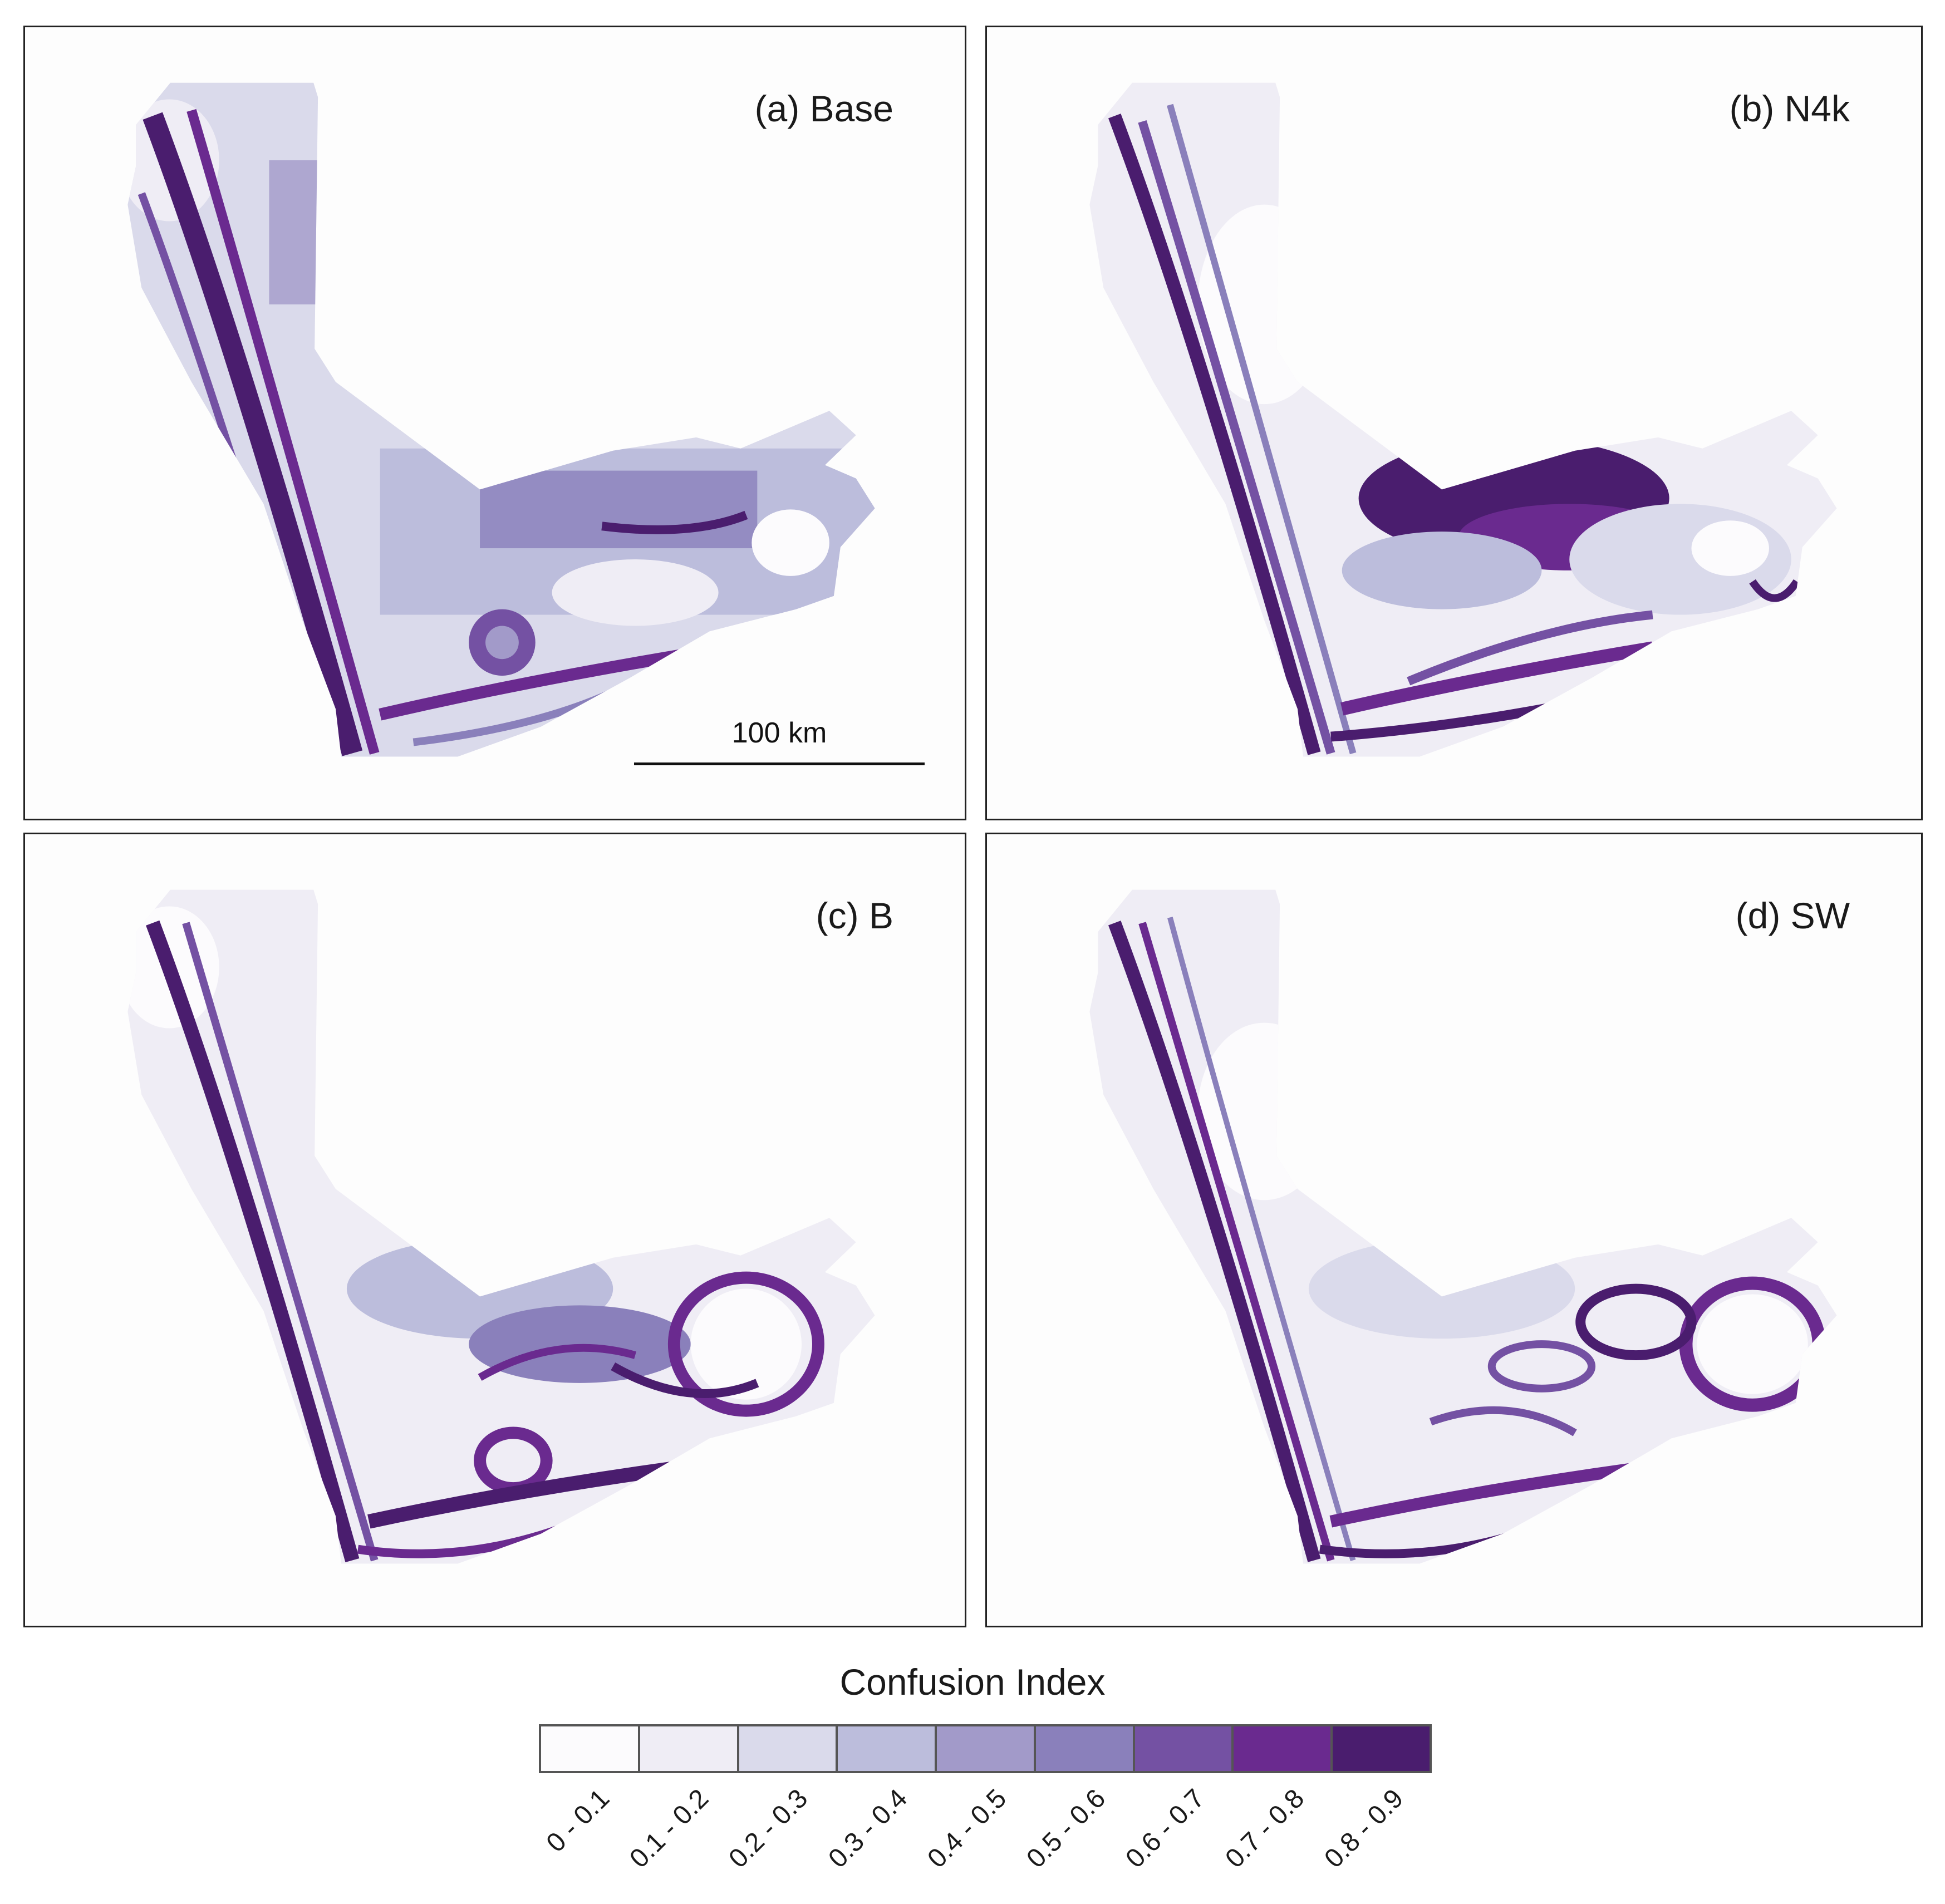 Image resolution: width=1945 pixels, height=1904 pixels. What do you see at coordinates (1364, 1828) in the screenshot?
I see `legend-label: 0.8 - 0.9` at bounding box center [1364, 1828].